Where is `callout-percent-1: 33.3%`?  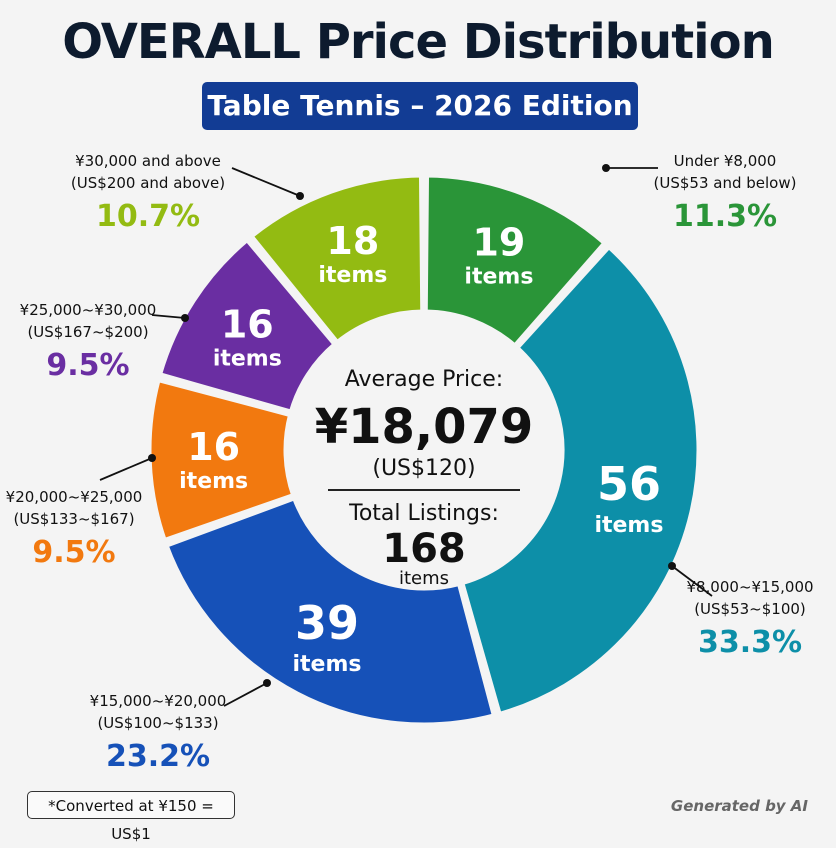
callout-percent-1: 33.3% is located at coordinates (750, 642).